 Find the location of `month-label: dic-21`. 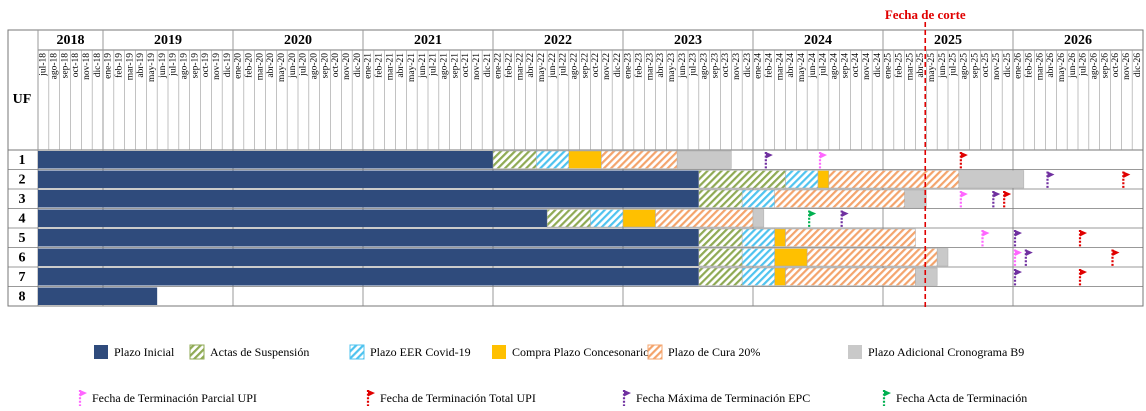

month-label: dic-21 is located at coordinates (488, 65).